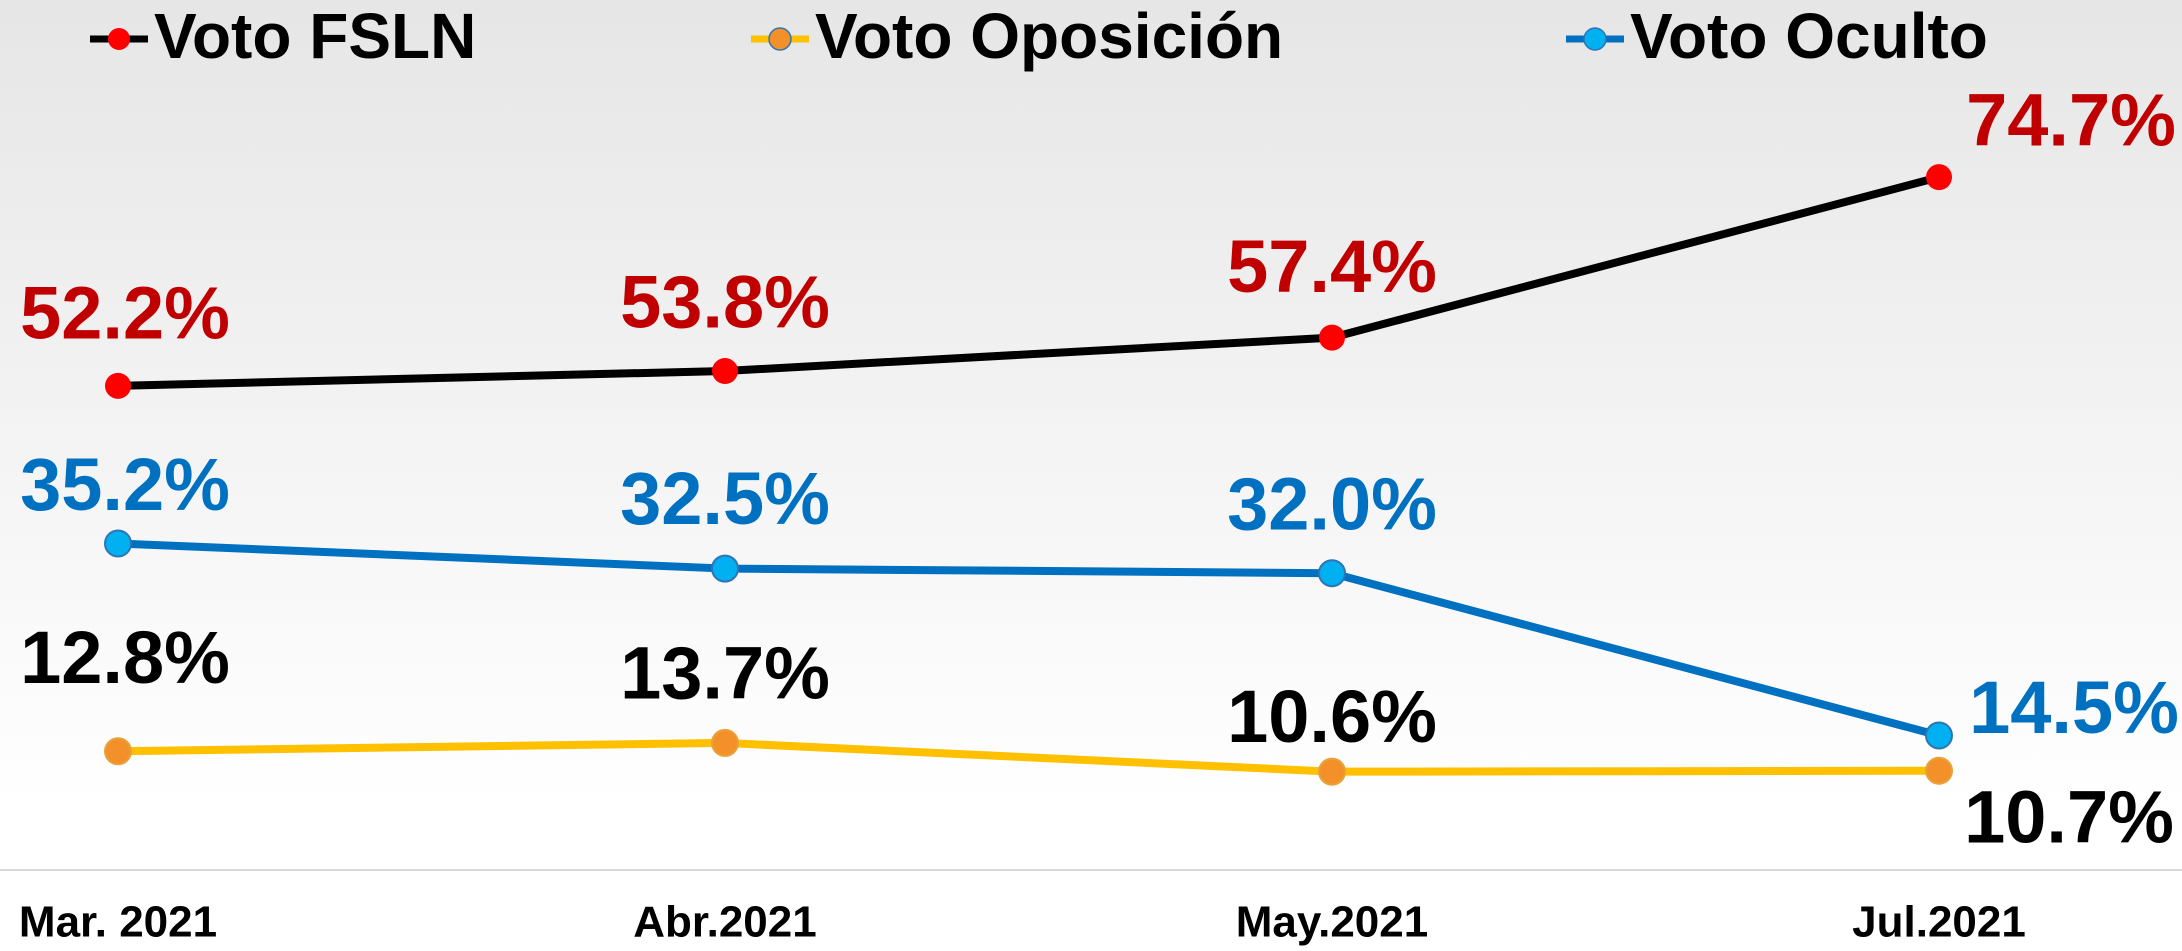 Image resolution: width=2182 pixels, height=951 pixels. I want to click on series-line, so click(1028, 757).